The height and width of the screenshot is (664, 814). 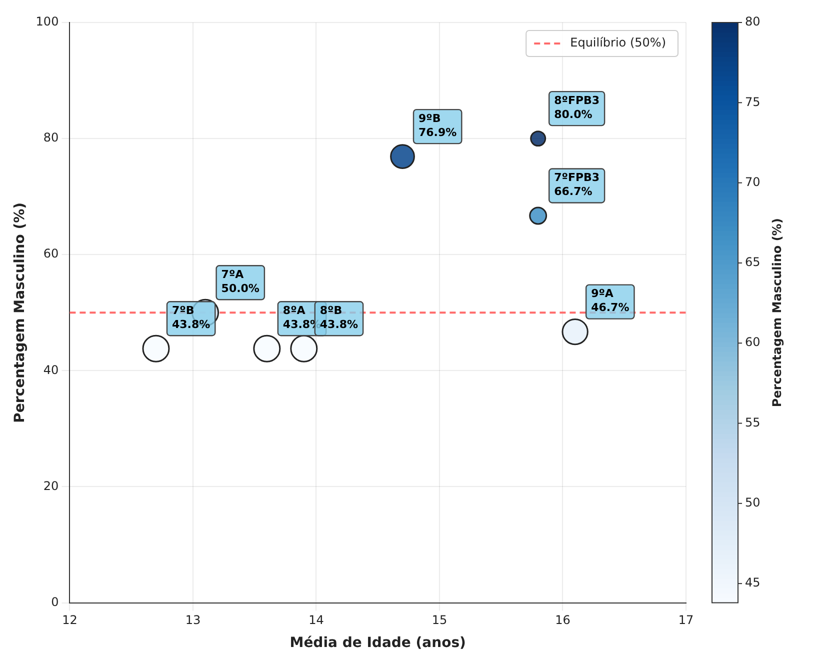 What do you see at coordinates (777, 313) in the screenshot?
I see `color-bar-title: Percentagem Masculino (%)` at bounding box center [777, 313].